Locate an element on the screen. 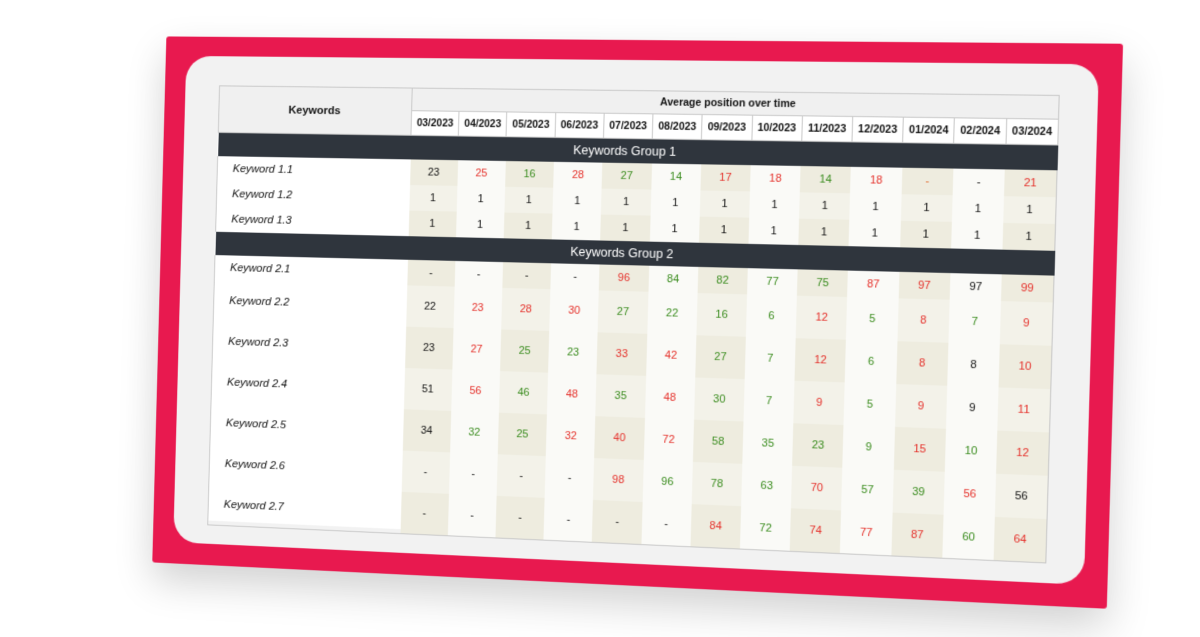 This screenshot has width=1200, height=637. position-cell: 78 is located at coordinates (717, 484).